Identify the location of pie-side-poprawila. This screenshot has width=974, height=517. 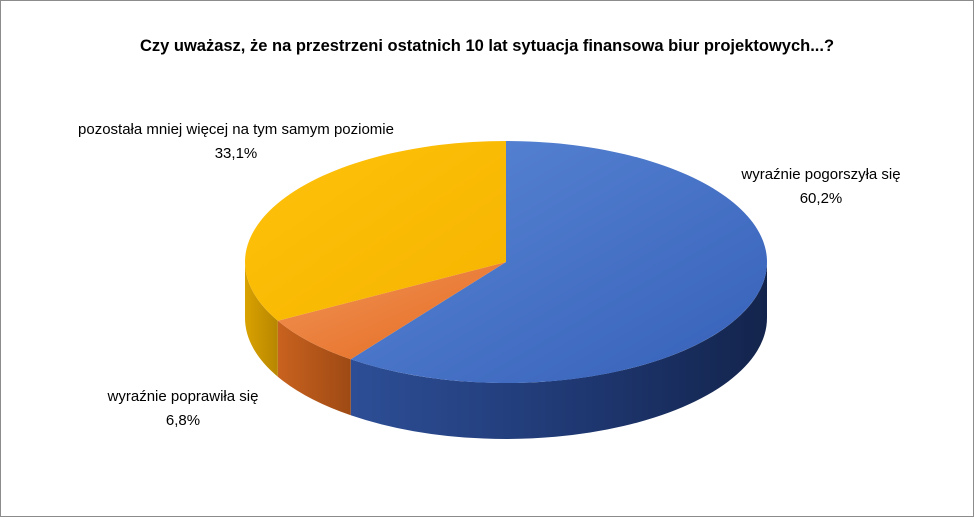
(314, 368).